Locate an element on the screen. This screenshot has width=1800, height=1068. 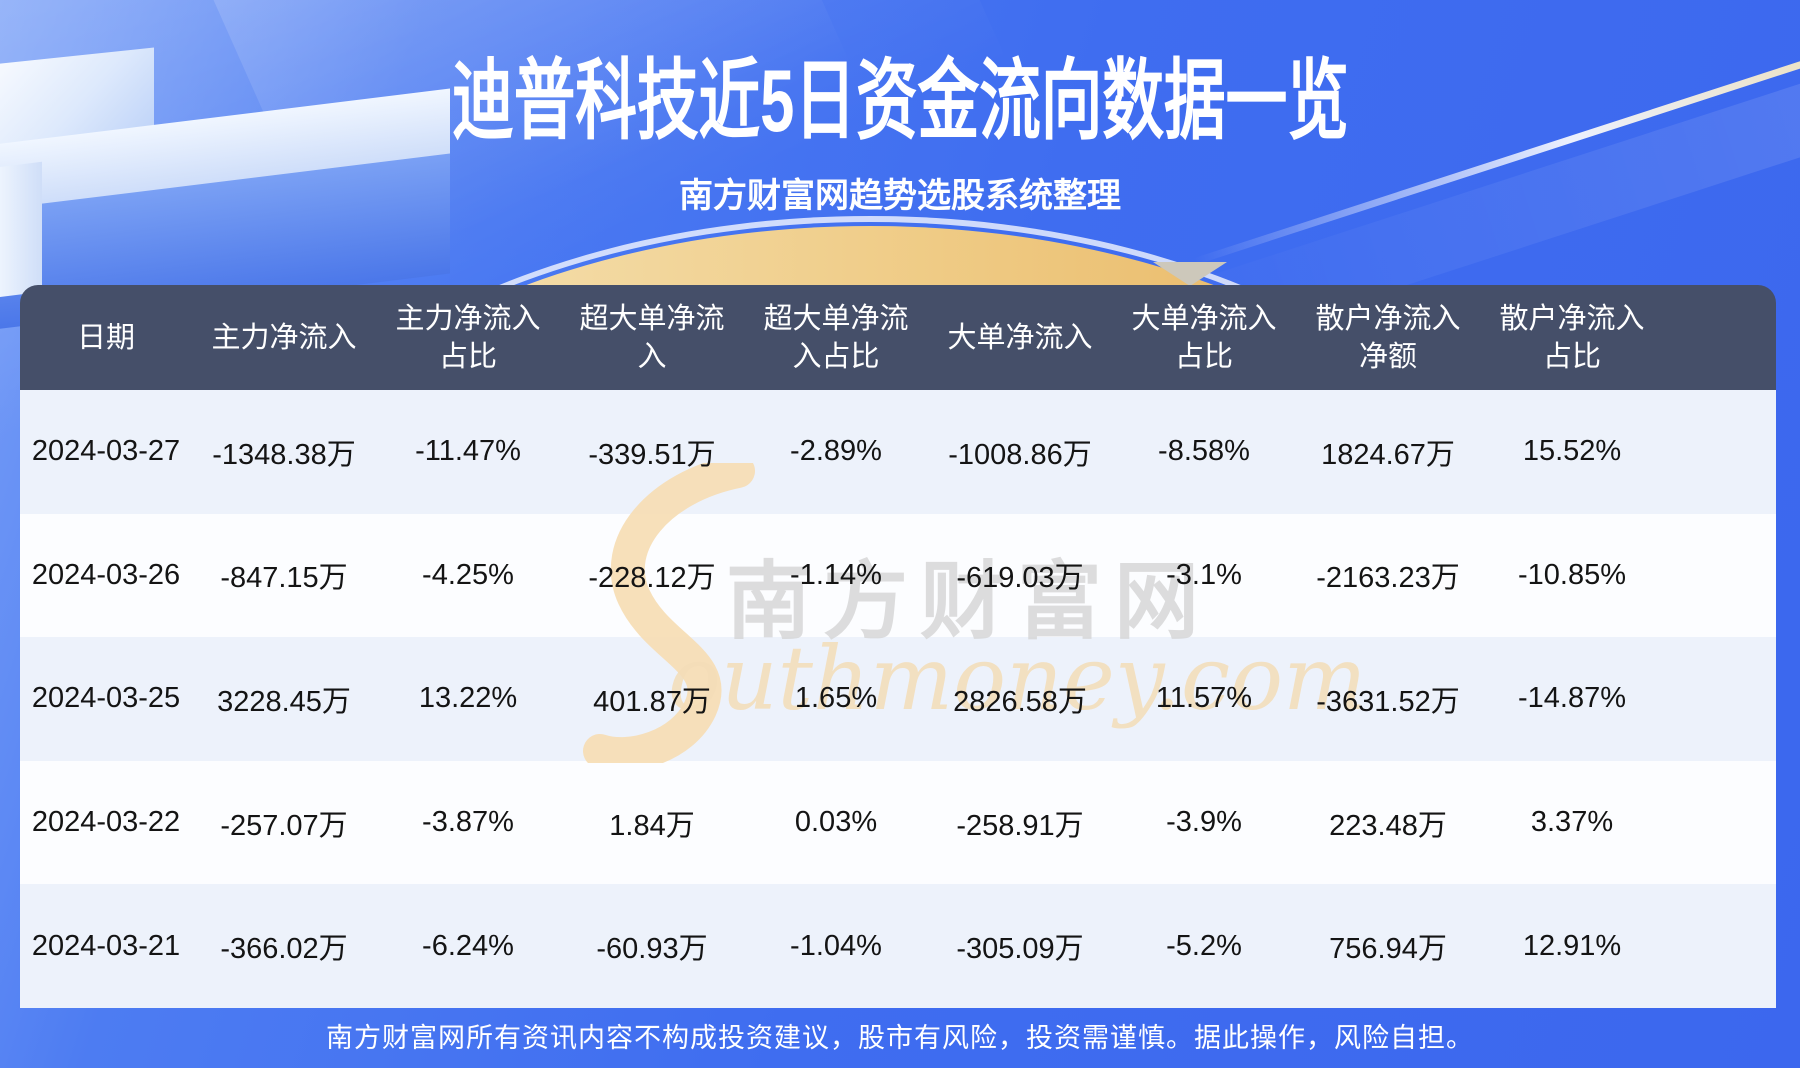
table-cell: 12.91% is located at coordinates (1572, 945).